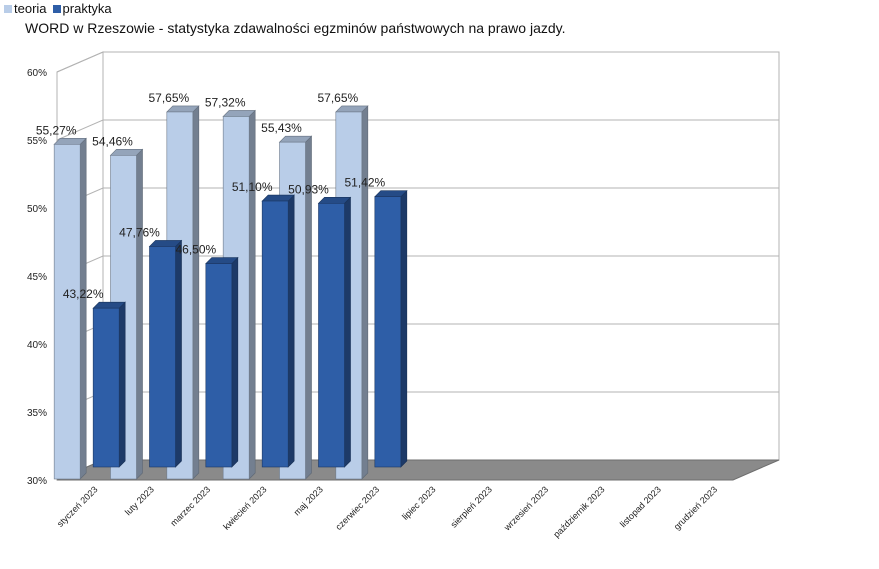  What do you see at coordinates (308, 500) in the screenshot?
I see `x-tick-label: maj 2023` at bounding box center [308, 500].